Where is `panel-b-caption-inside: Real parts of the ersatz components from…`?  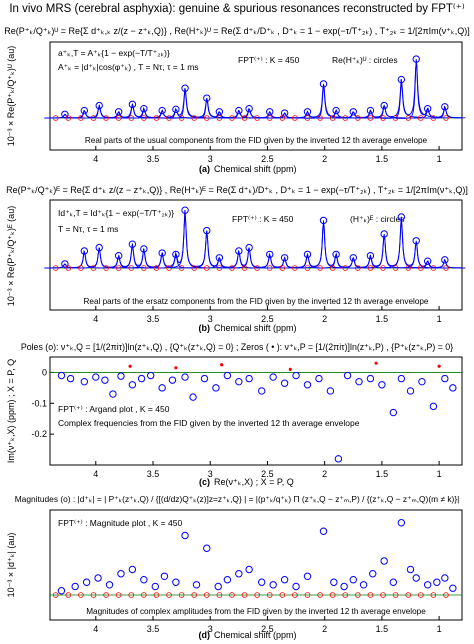
panel-b-caption-inside: Real parts of the ersatz components from… is located at coordinates (256, 301).